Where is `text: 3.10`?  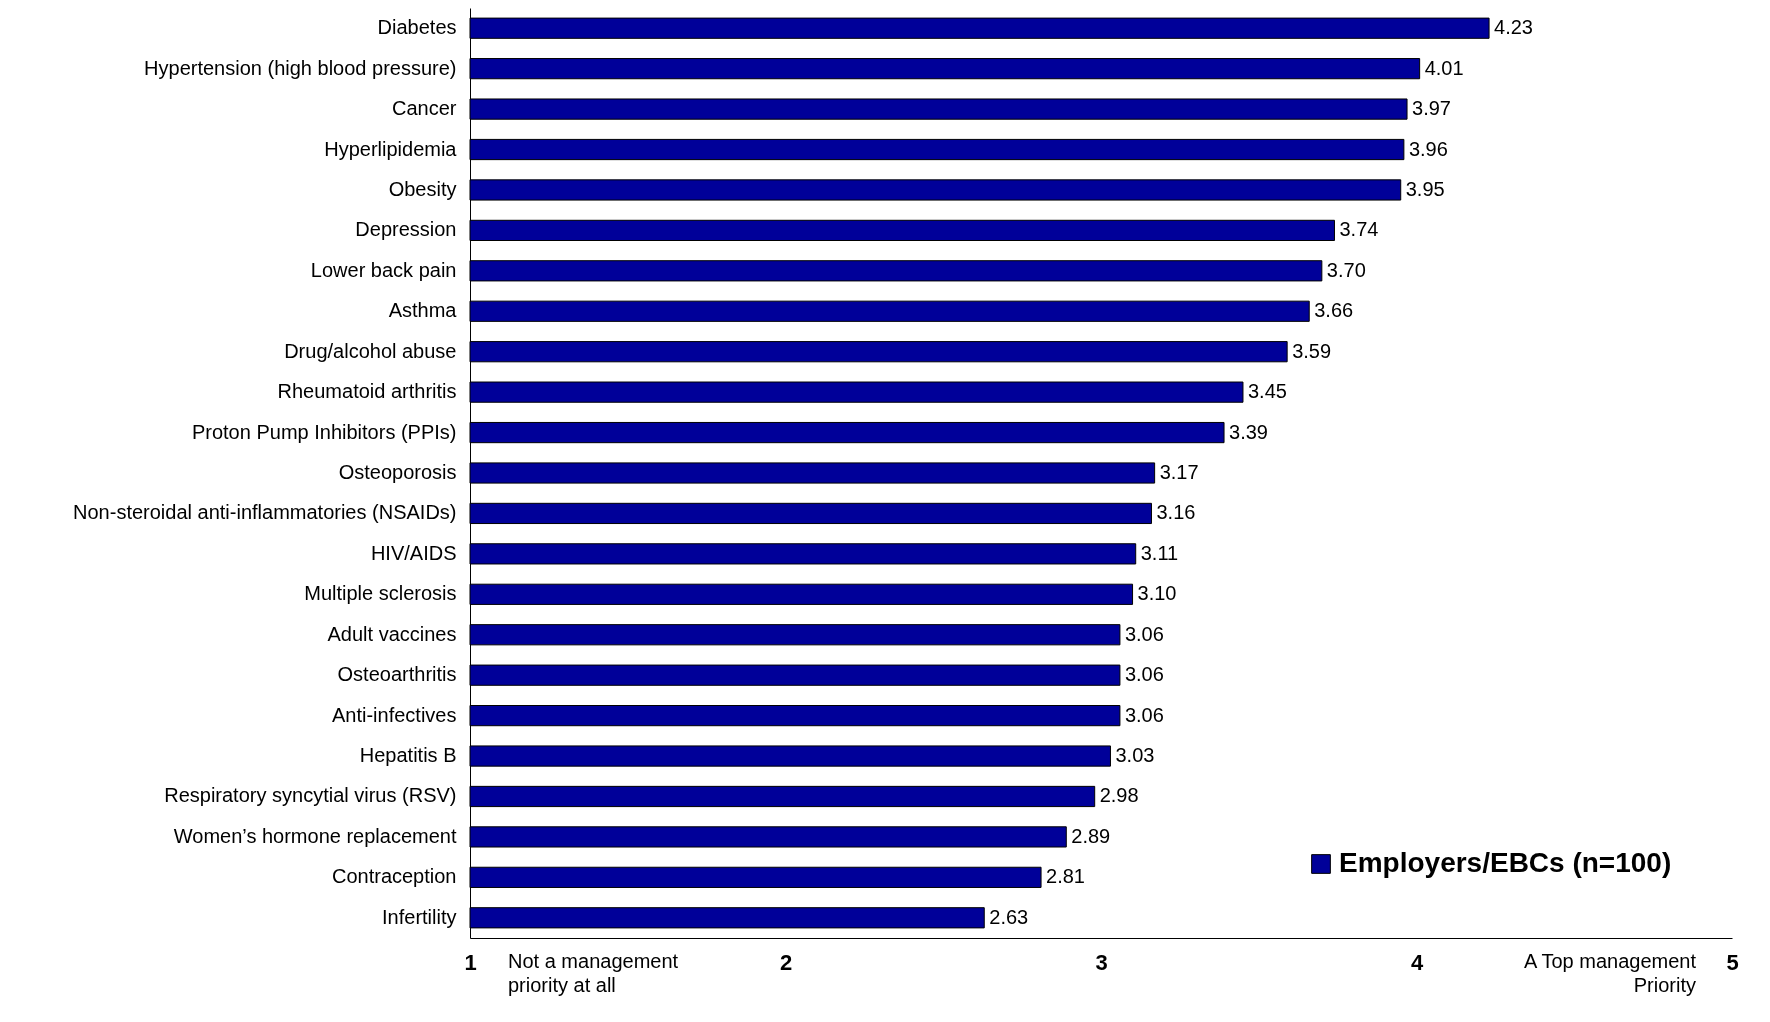
text: 3.10 is located at coordinates (1157, 593).